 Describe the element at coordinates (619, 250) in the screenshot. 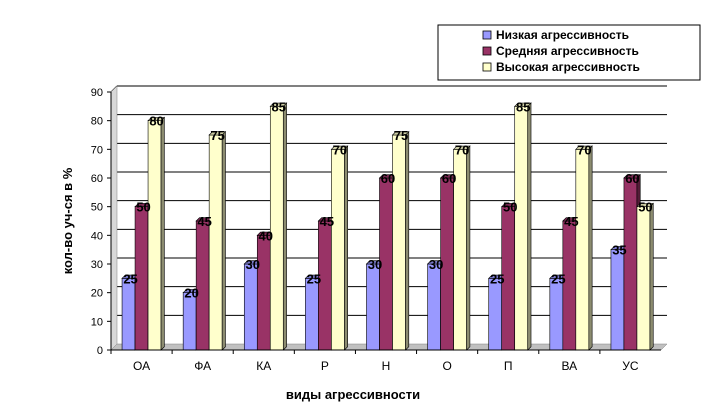

I see `data-label: 35` at that location.